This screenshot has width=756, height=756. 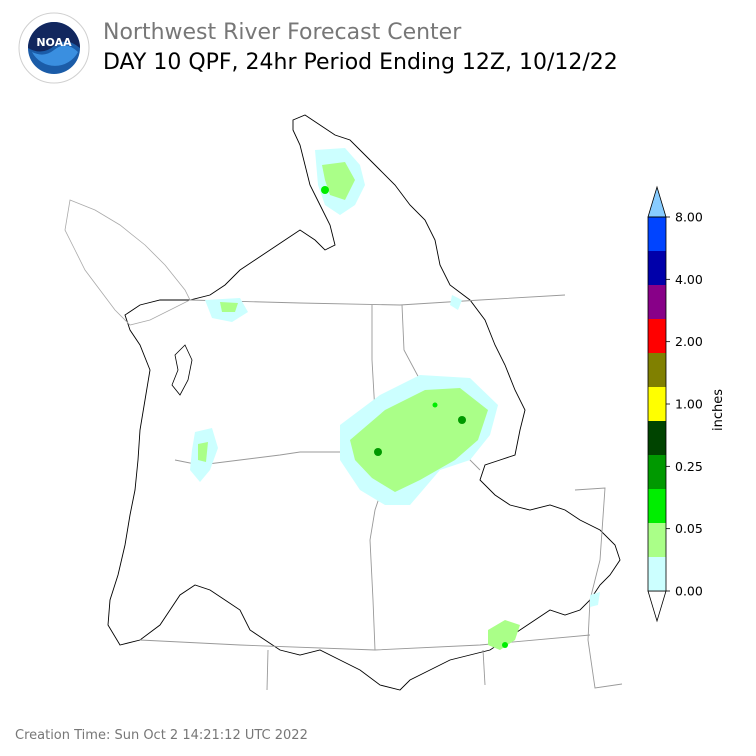 I want to click on colorbar-tick-label: 2.00, so click(x=689, y=341).